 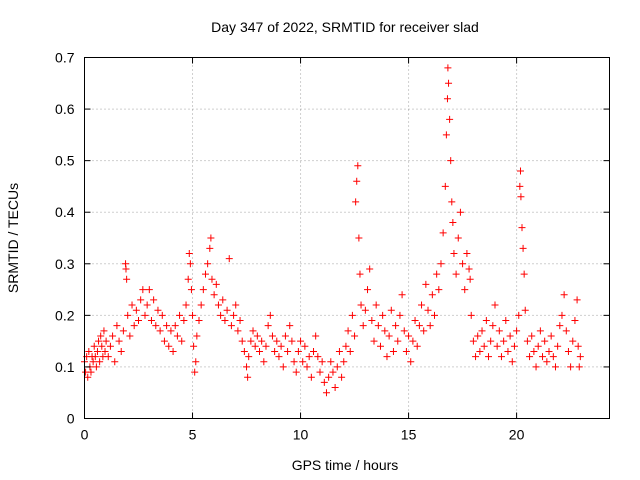 I want to click on x-tick-labels: 0 5 10 15 20, so click(x=303, y=435).